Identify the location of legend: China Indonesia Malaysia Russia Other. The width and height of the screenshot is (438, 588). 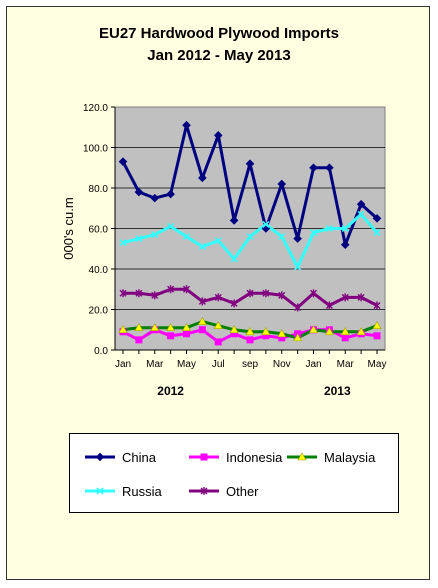
(234, 473).